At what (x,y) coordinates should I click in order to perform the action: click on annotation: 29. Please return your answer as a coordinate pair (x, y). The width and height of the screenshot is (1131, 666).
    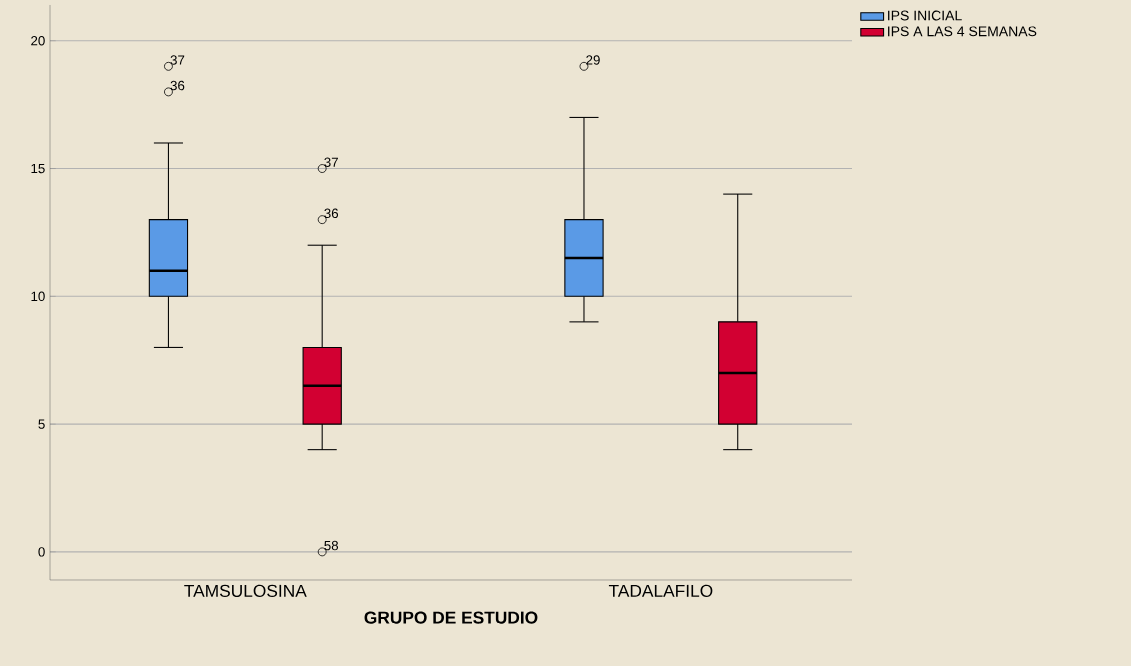
    Looking at the image, I should click on (593, 60).